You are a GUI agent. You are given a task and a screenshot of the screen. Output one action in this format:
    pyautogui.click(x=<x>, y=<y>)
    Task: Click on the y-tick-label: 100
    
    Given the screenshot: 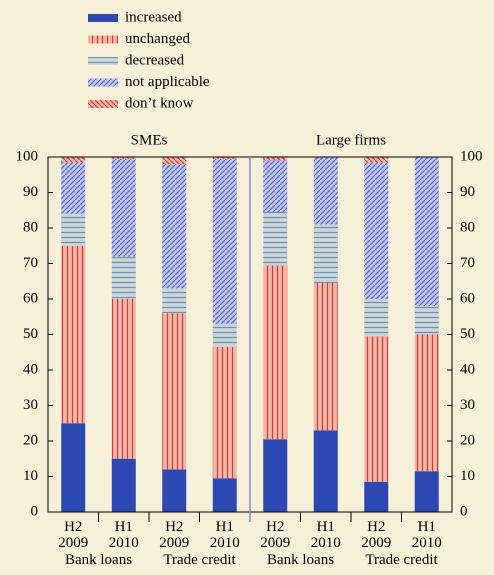 What is the action you would take?
    pyautogui.click(x=27, y=156)
    